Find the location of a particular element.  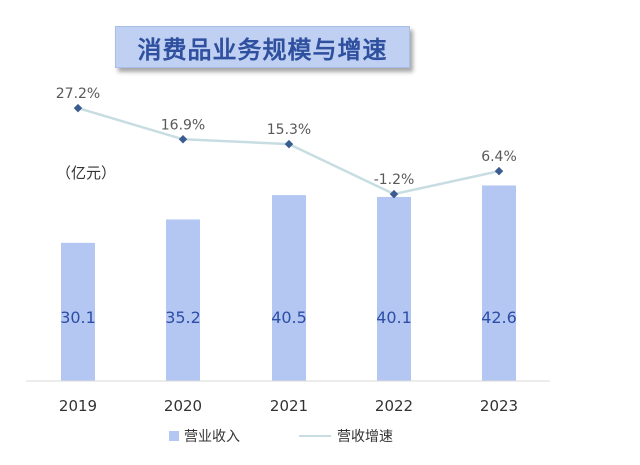

growth-line-layer is located at coordinates (288, 151).